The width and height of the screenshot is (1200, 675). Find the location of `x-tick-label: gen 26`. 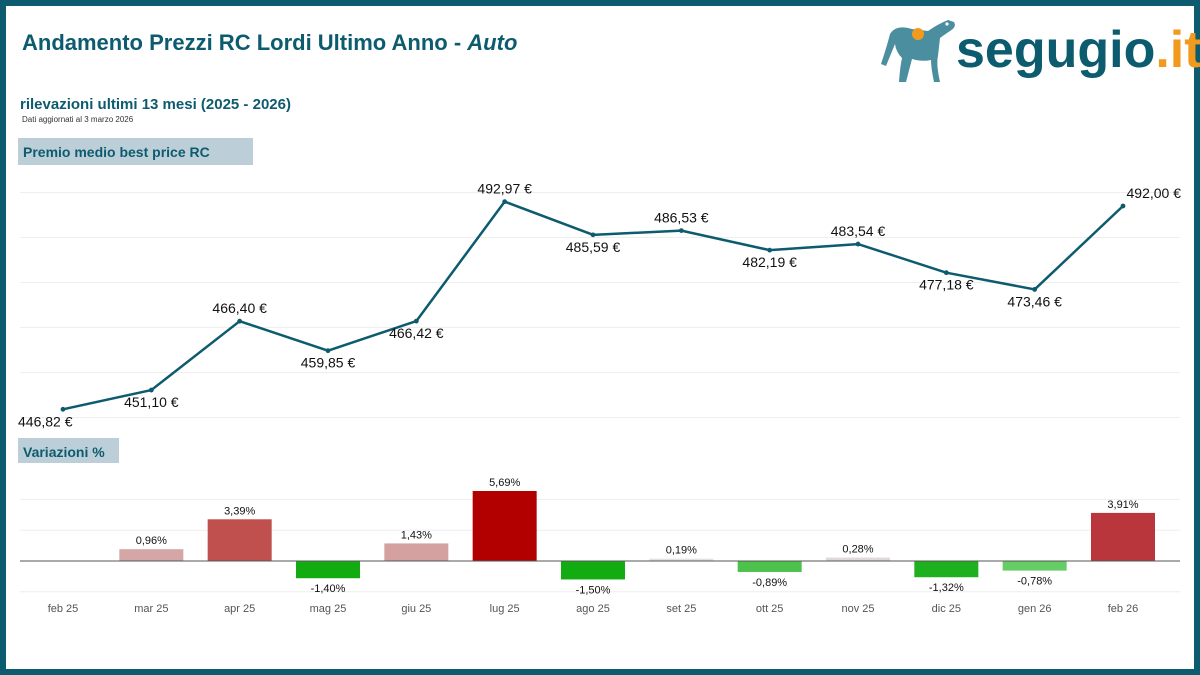

x-tick-label: gen 26 is located at coordinates (1035, 609).